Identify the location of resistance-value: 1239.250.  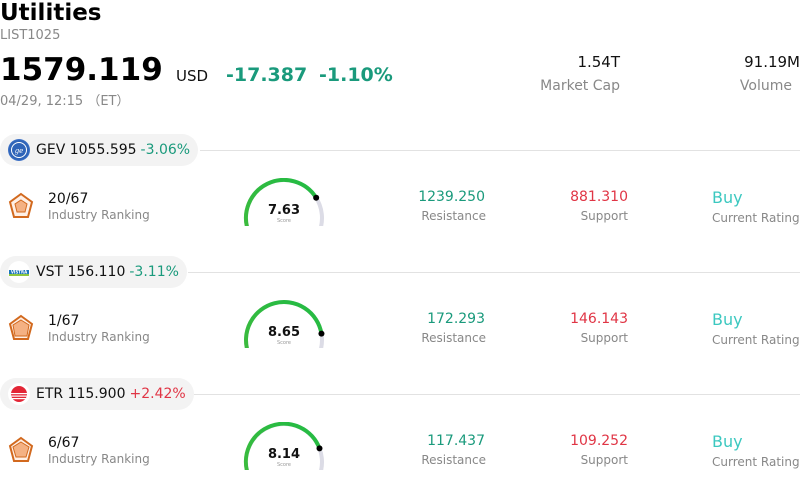
(451, 197).